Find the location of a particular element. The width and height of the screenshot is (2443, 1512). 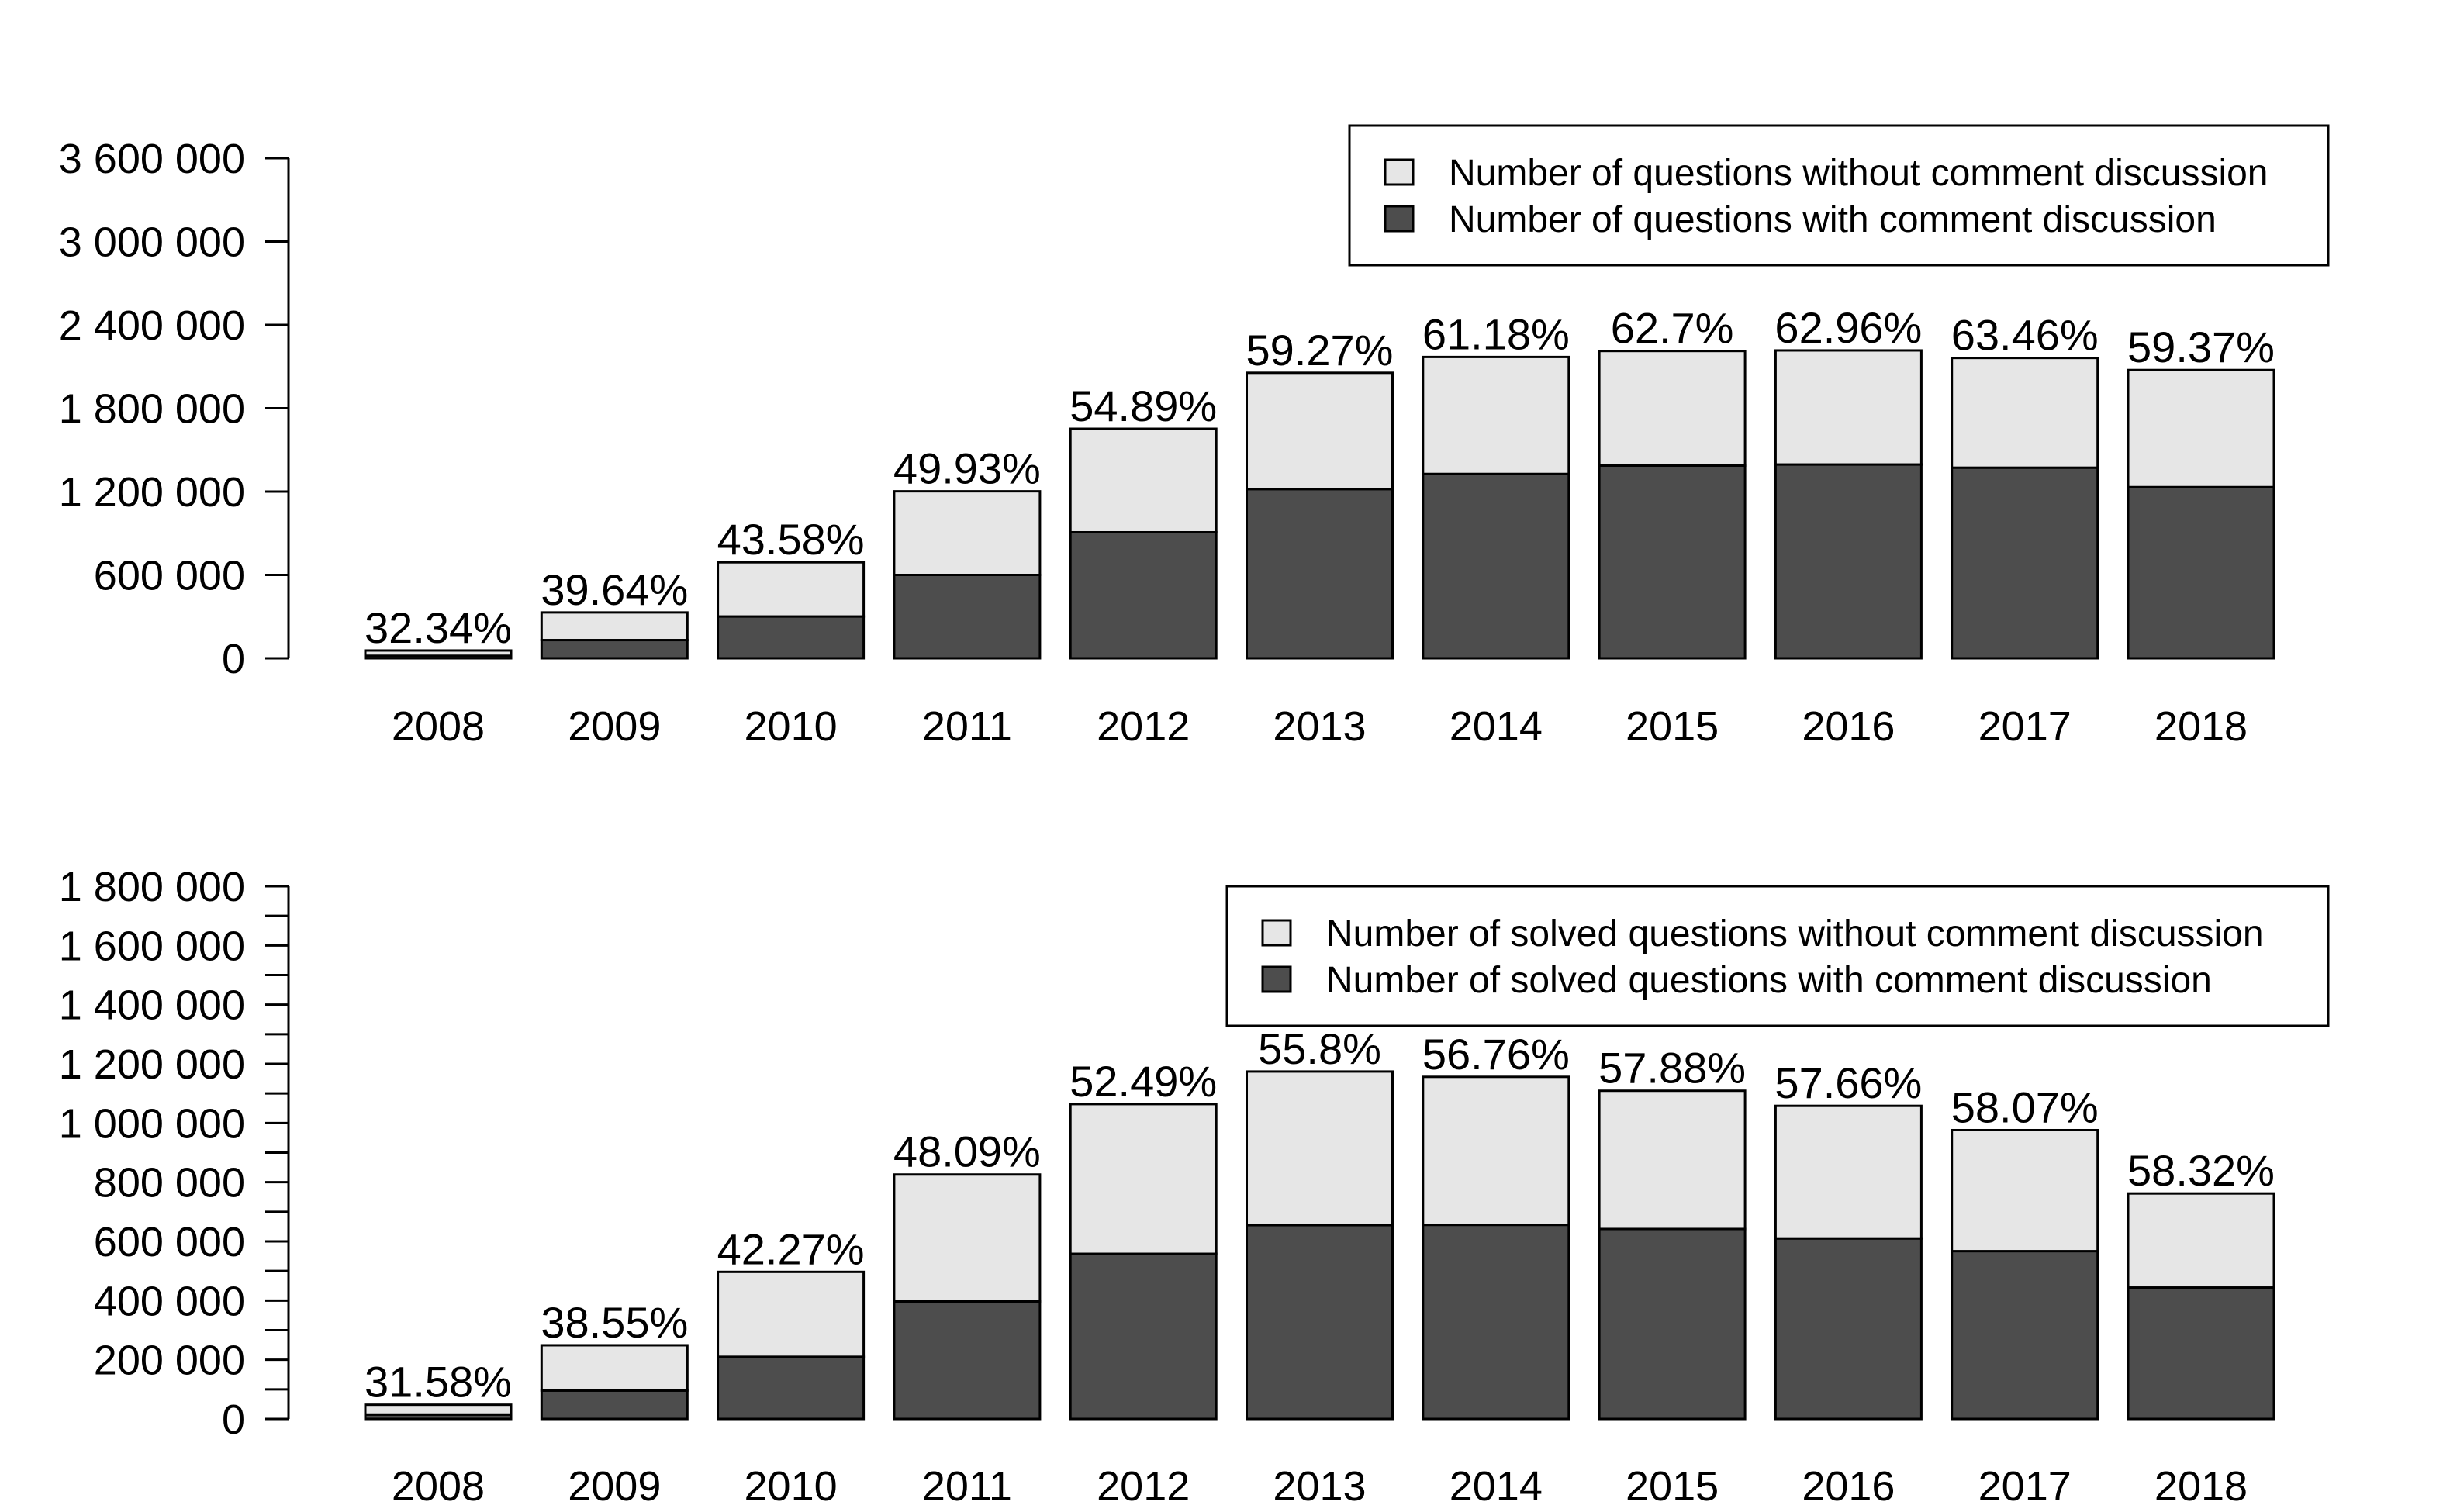

bar-percent-label-2017: 63.46% is located at coordinates (2025, 335).